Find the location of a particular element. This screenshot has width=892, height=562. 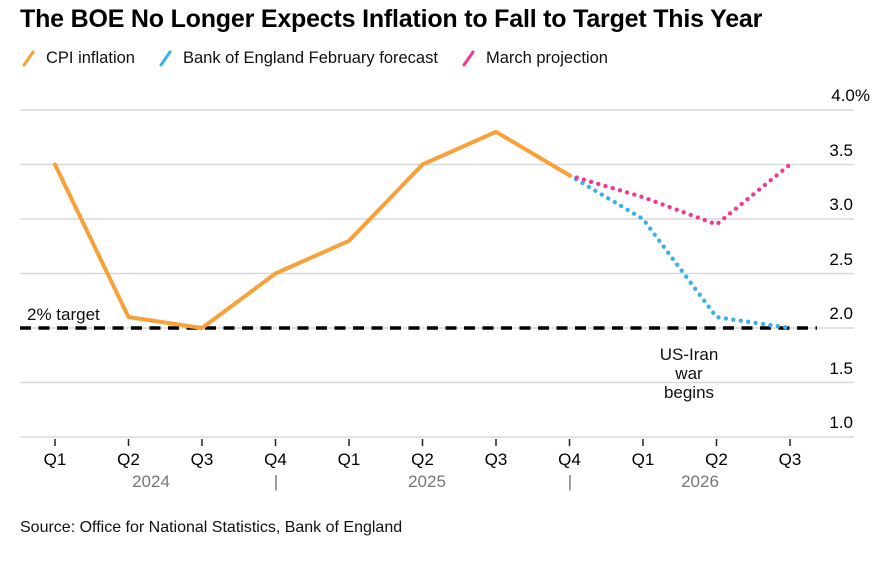

legend-item-feb-forecast: Bank of England February forecast is located at coordinates (298, 58).